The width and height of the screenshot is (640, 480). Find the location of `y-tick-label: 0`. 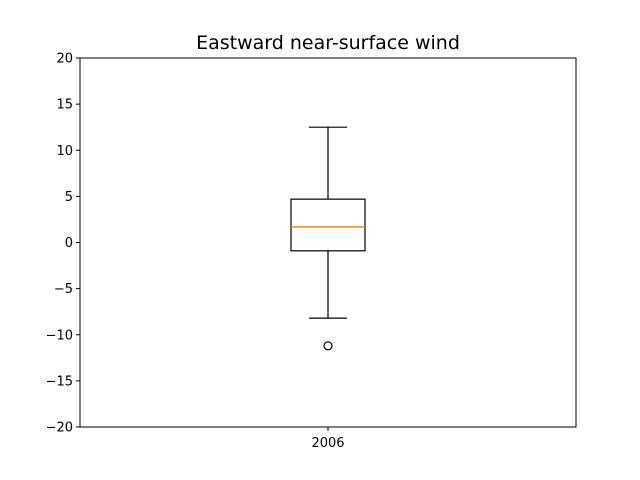

y-tick-label: 0 is located at coordinates (69, 243).